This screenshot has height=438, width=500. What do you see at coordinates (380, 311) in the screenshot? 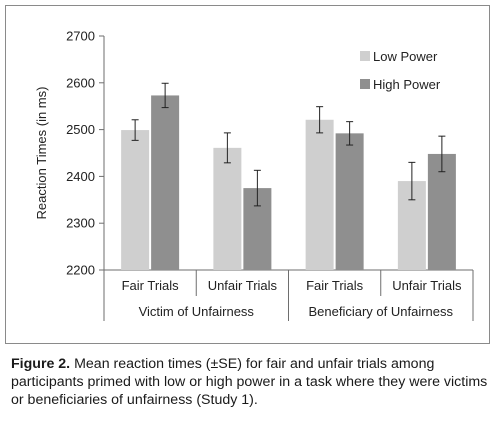
I see `x-group-label: Beneficiary of Unfairness` at bounding box center [380, 311].